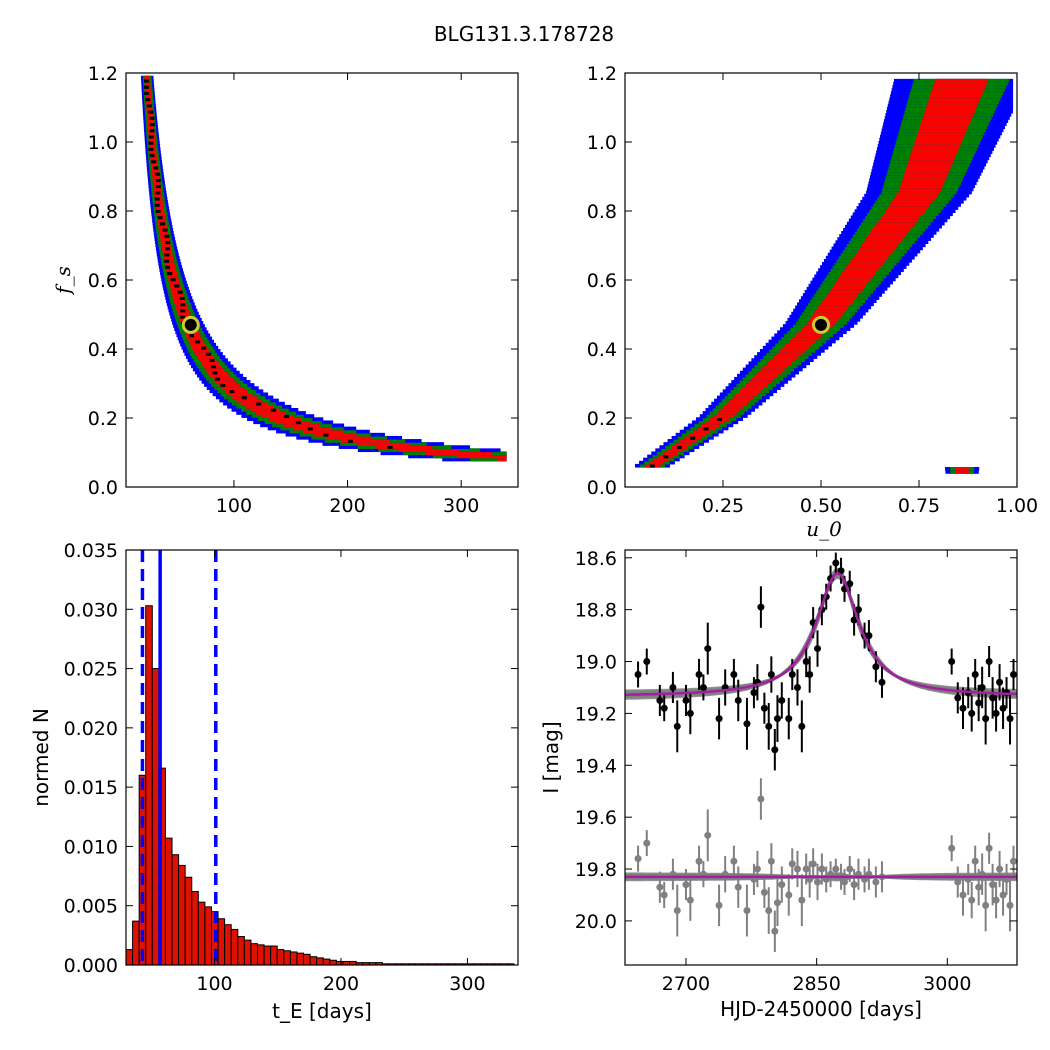 The height and width of the screenshot is (1050, 1050). Describe the element at coordinates (602, 143) in the screenshot. I see `y-tick-label: 1.0` at that location.